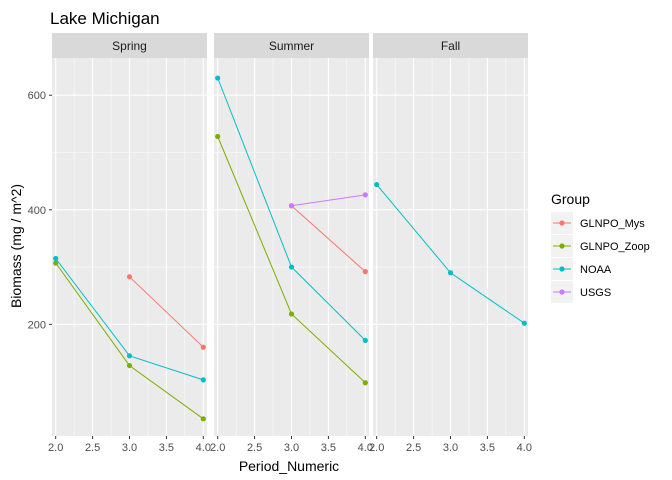  What do you see at coordinates (105, 18) in the screenshot?
I see `chart-title: Lake Michigan` at bounding box center [105, 18].